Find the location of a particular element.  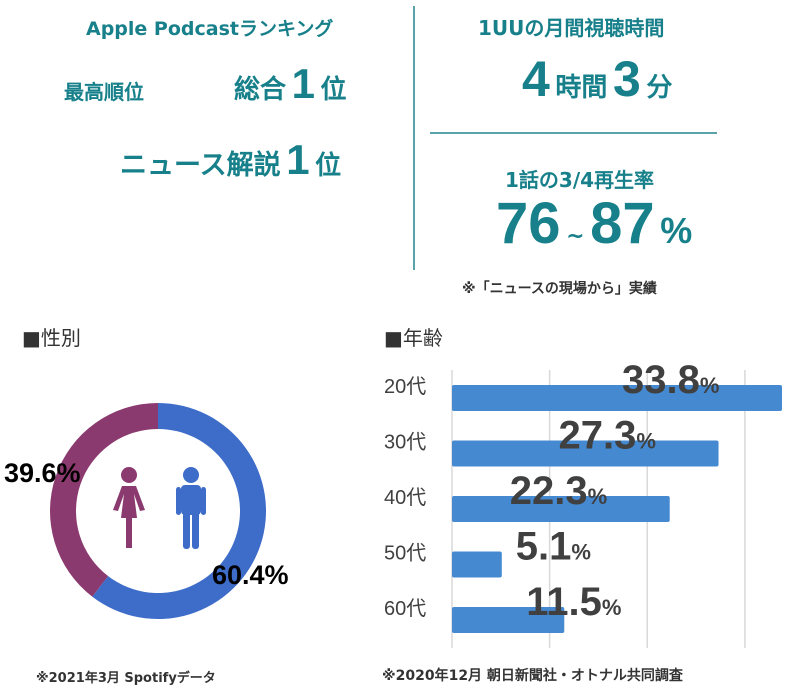

donut-slice-male is located at coordinates (179, 511).